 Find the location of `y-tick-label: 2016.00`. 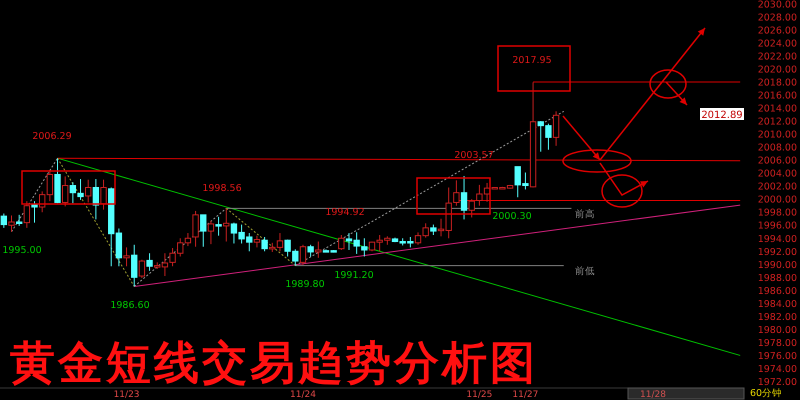

y-tick-label: 2016.00 is located at coordinates (777, 96).